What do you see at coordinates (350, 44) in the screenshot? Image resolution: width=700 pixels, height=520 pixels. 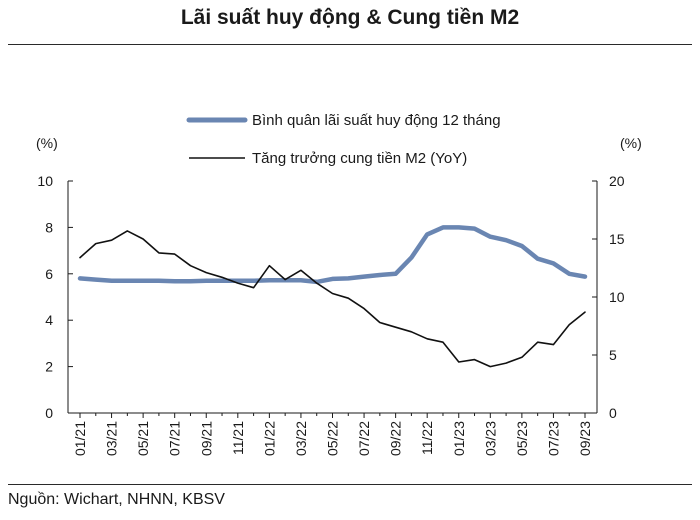 I see `title-divider` at bounding box center [350, 44].